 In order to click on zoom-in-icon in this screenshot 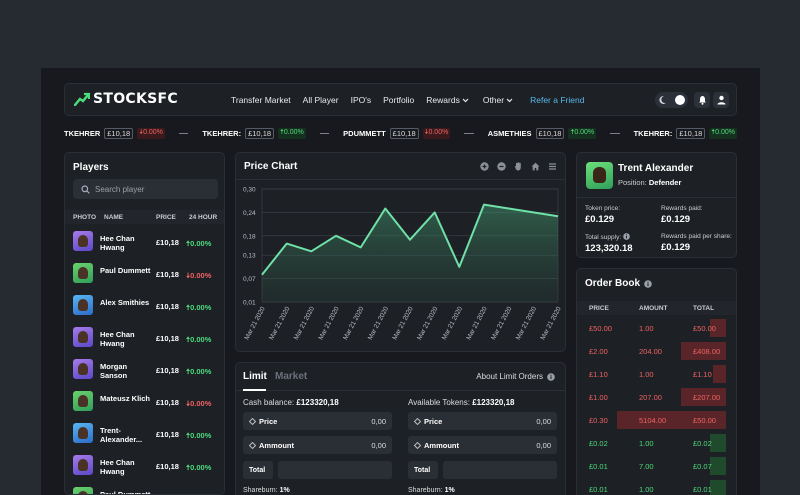, I will do `click(484, 166)`.